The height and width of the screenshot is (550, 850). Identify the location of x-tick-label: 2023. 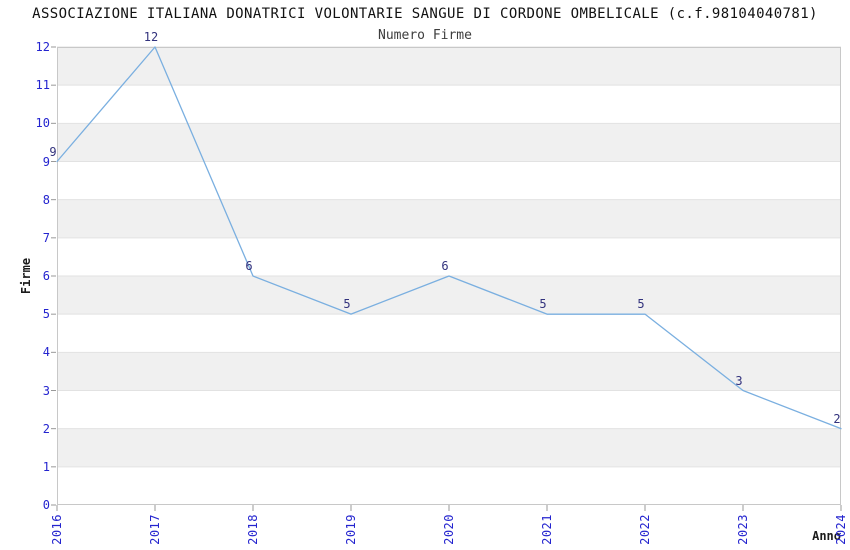
(743, 529).